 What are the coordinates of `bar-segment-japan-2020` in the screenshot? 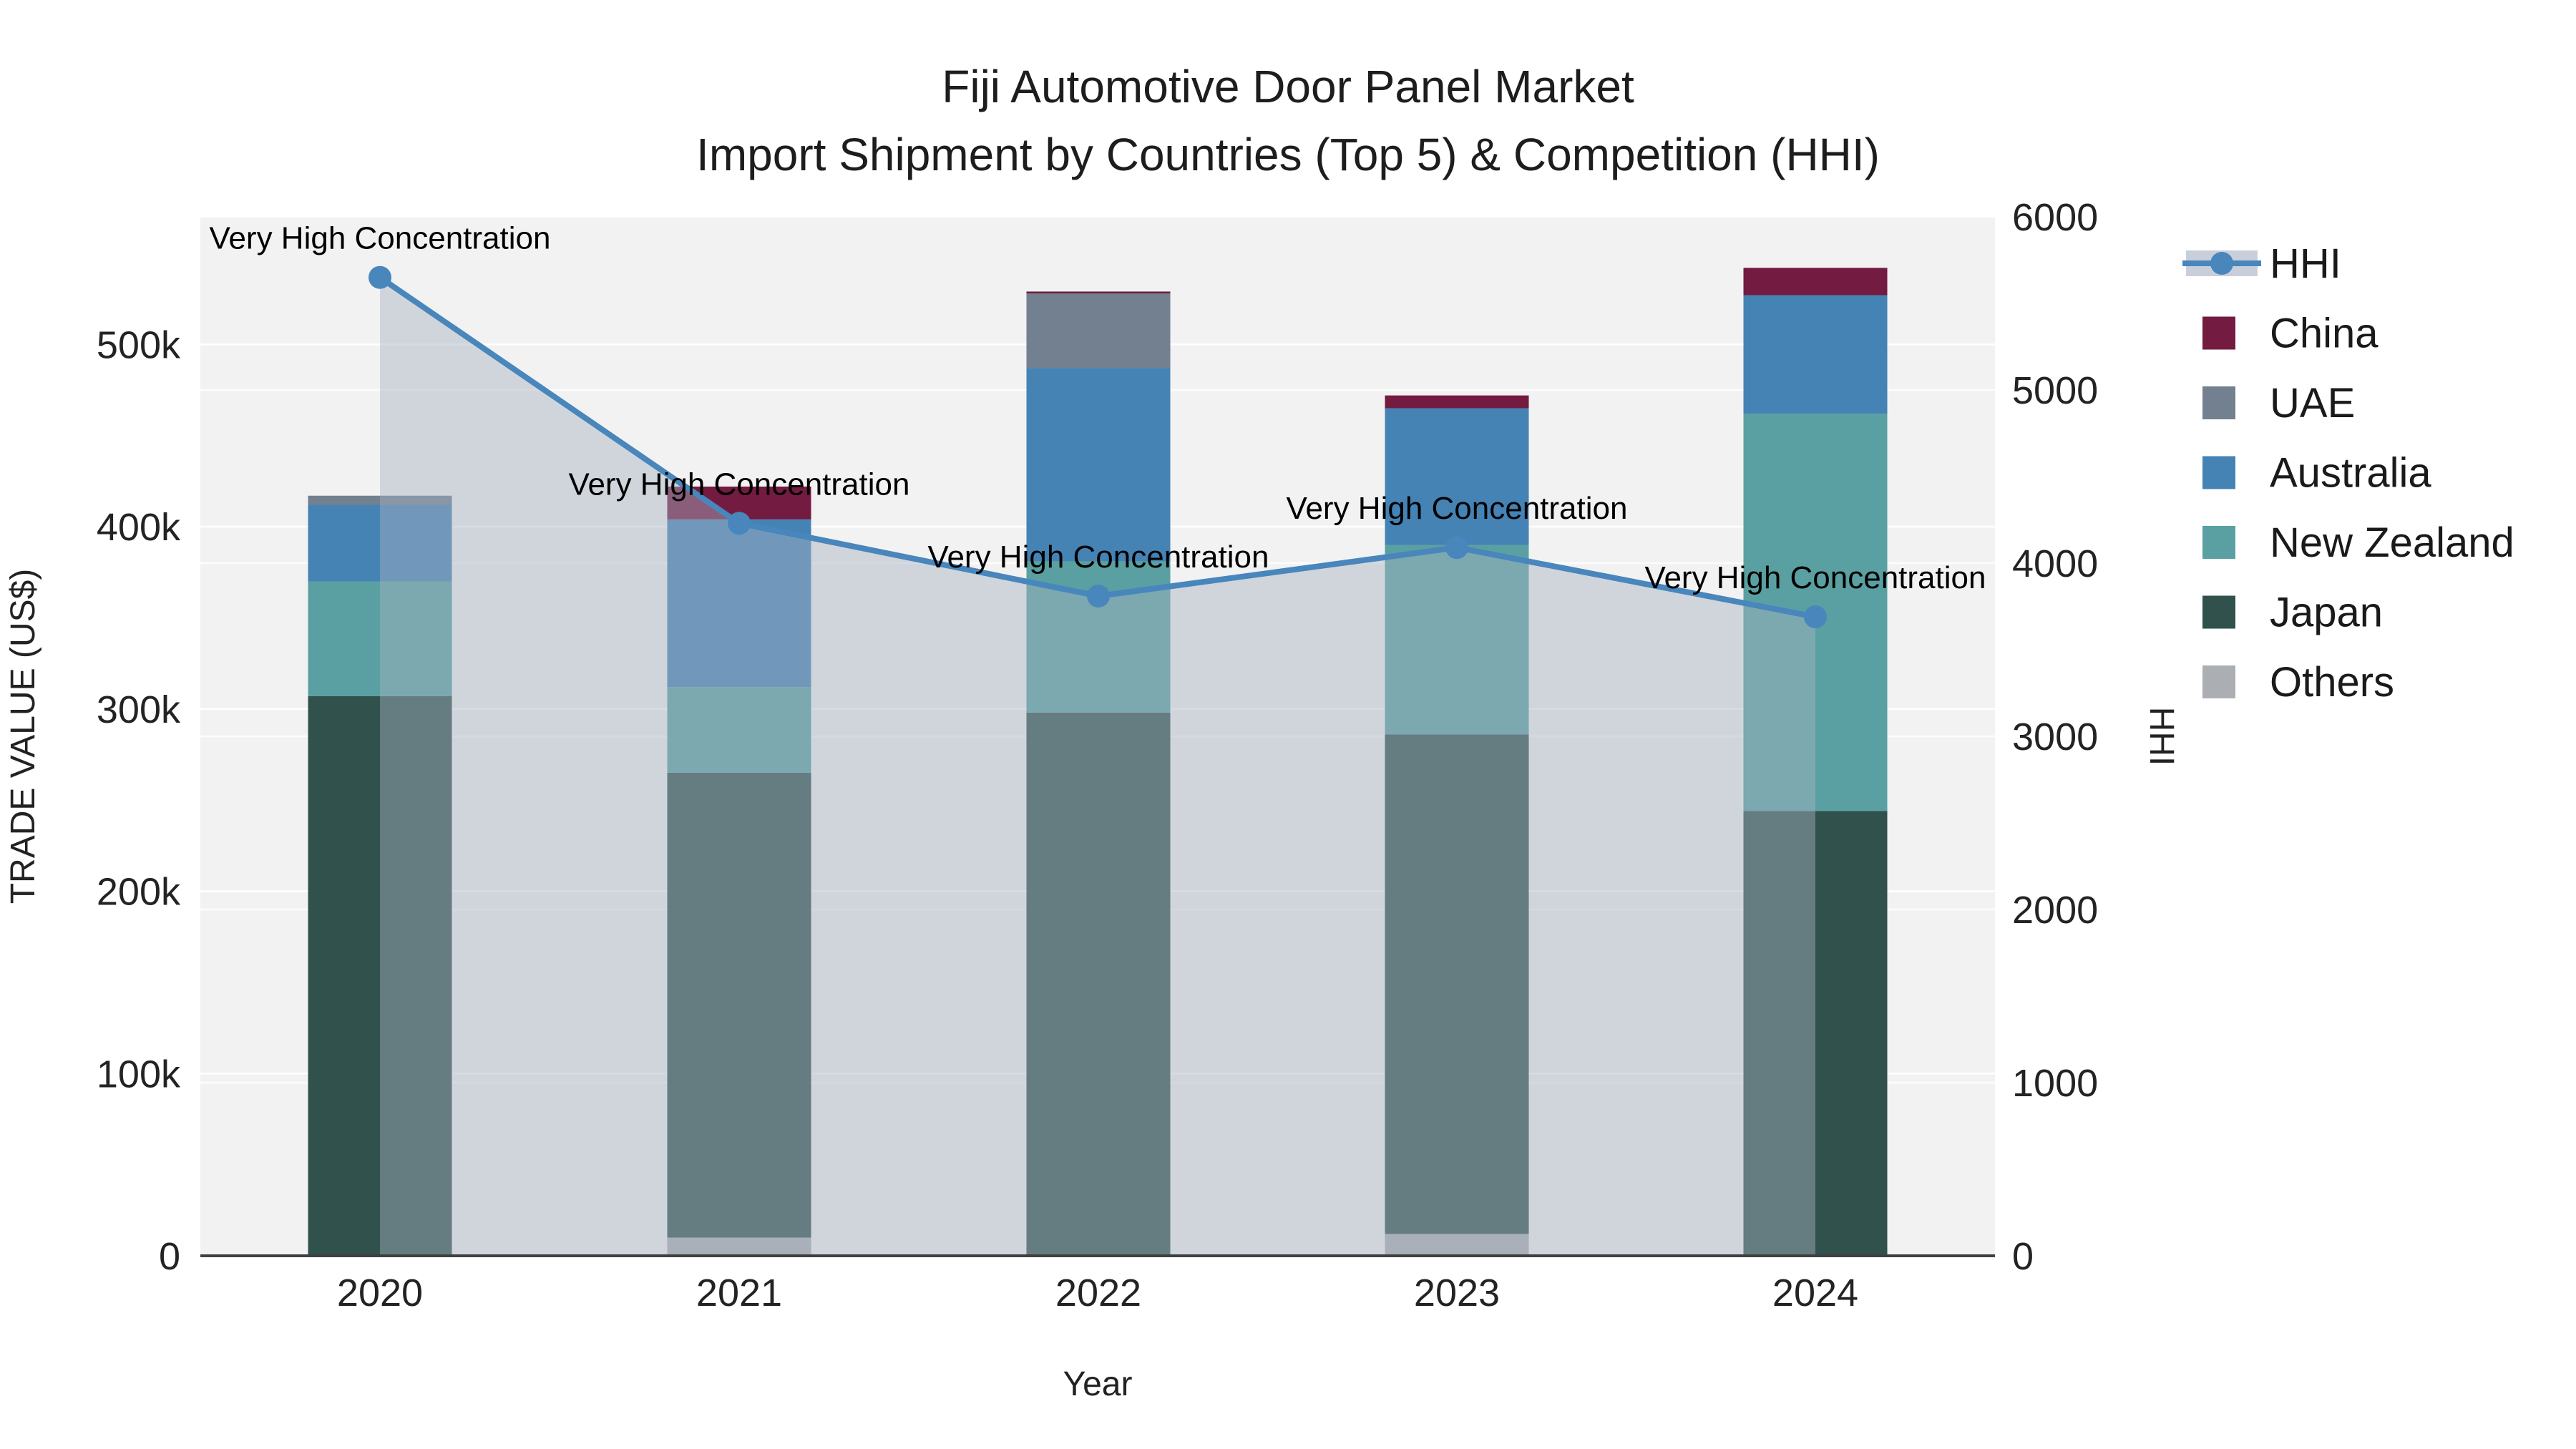 It's located at (380, 976).